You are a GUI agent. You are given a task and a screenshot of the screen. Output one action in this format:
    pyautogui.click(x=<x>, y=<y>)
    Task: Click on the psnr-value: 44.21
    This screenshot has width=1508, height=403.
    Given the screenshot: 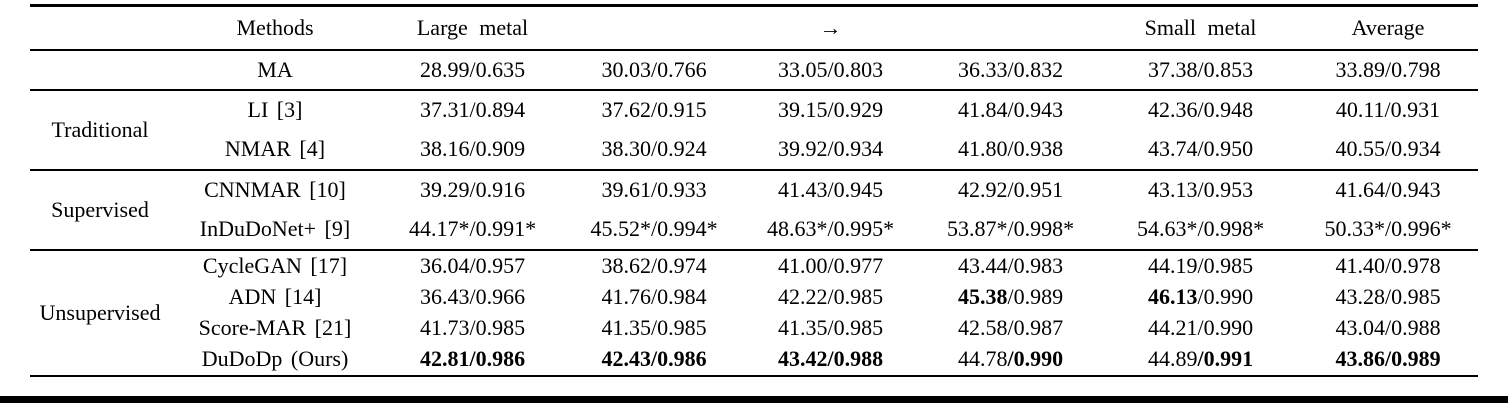 What is the action you would take?
    pyautogui.click(x=1172, y=328)
    